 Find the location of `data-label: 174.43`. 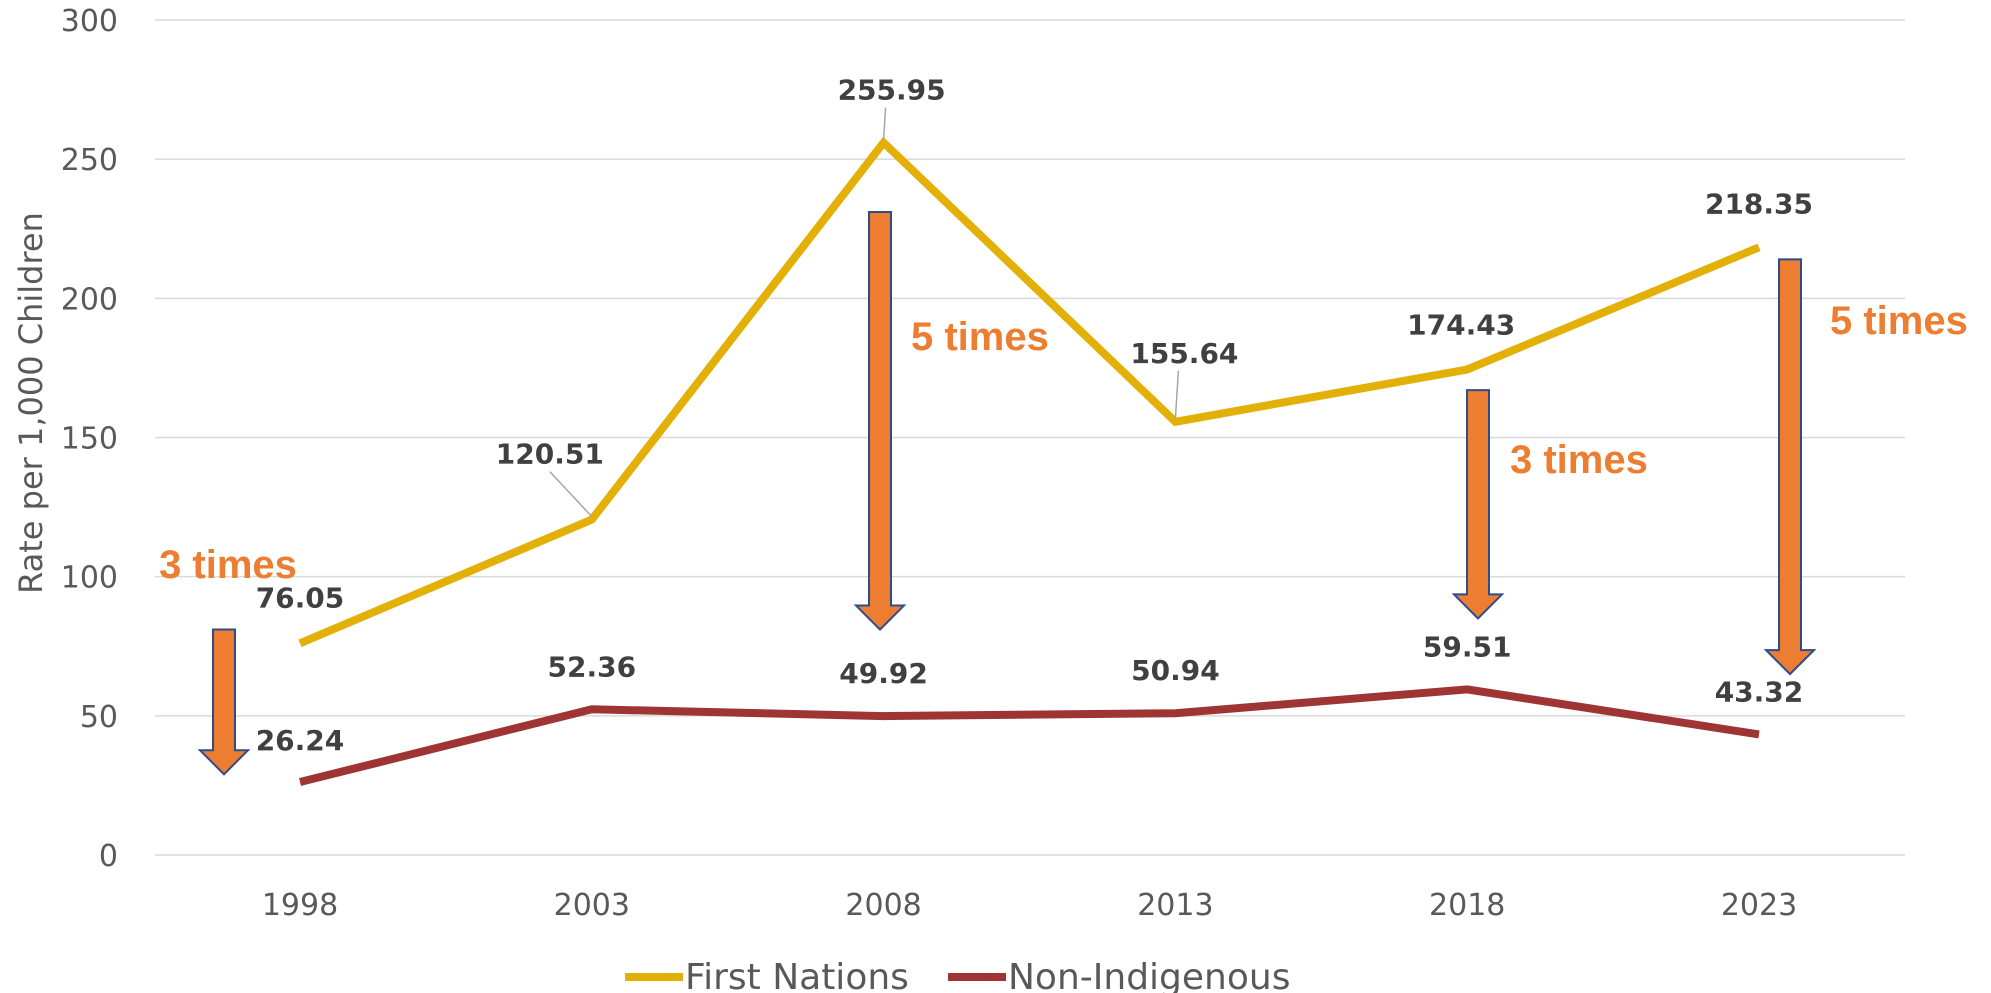

data-label: 174.43 is located at coordinates (1461, 325).